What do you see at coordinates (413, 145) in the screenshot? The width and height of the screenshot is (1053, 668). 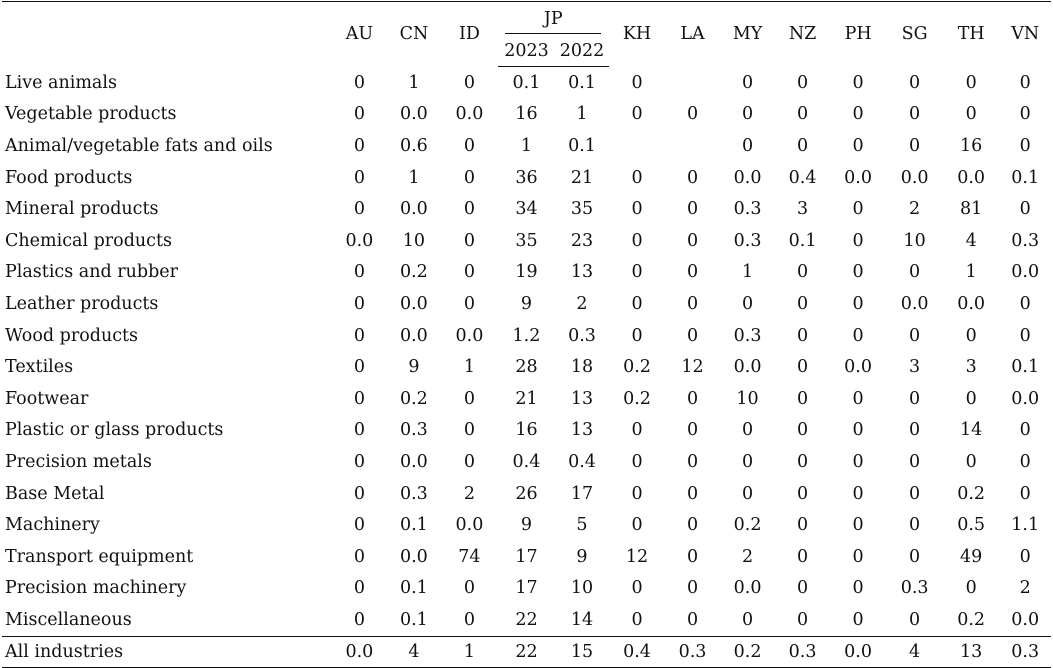 I see `table-cell: 0.6` at bounding box center [413, 145].